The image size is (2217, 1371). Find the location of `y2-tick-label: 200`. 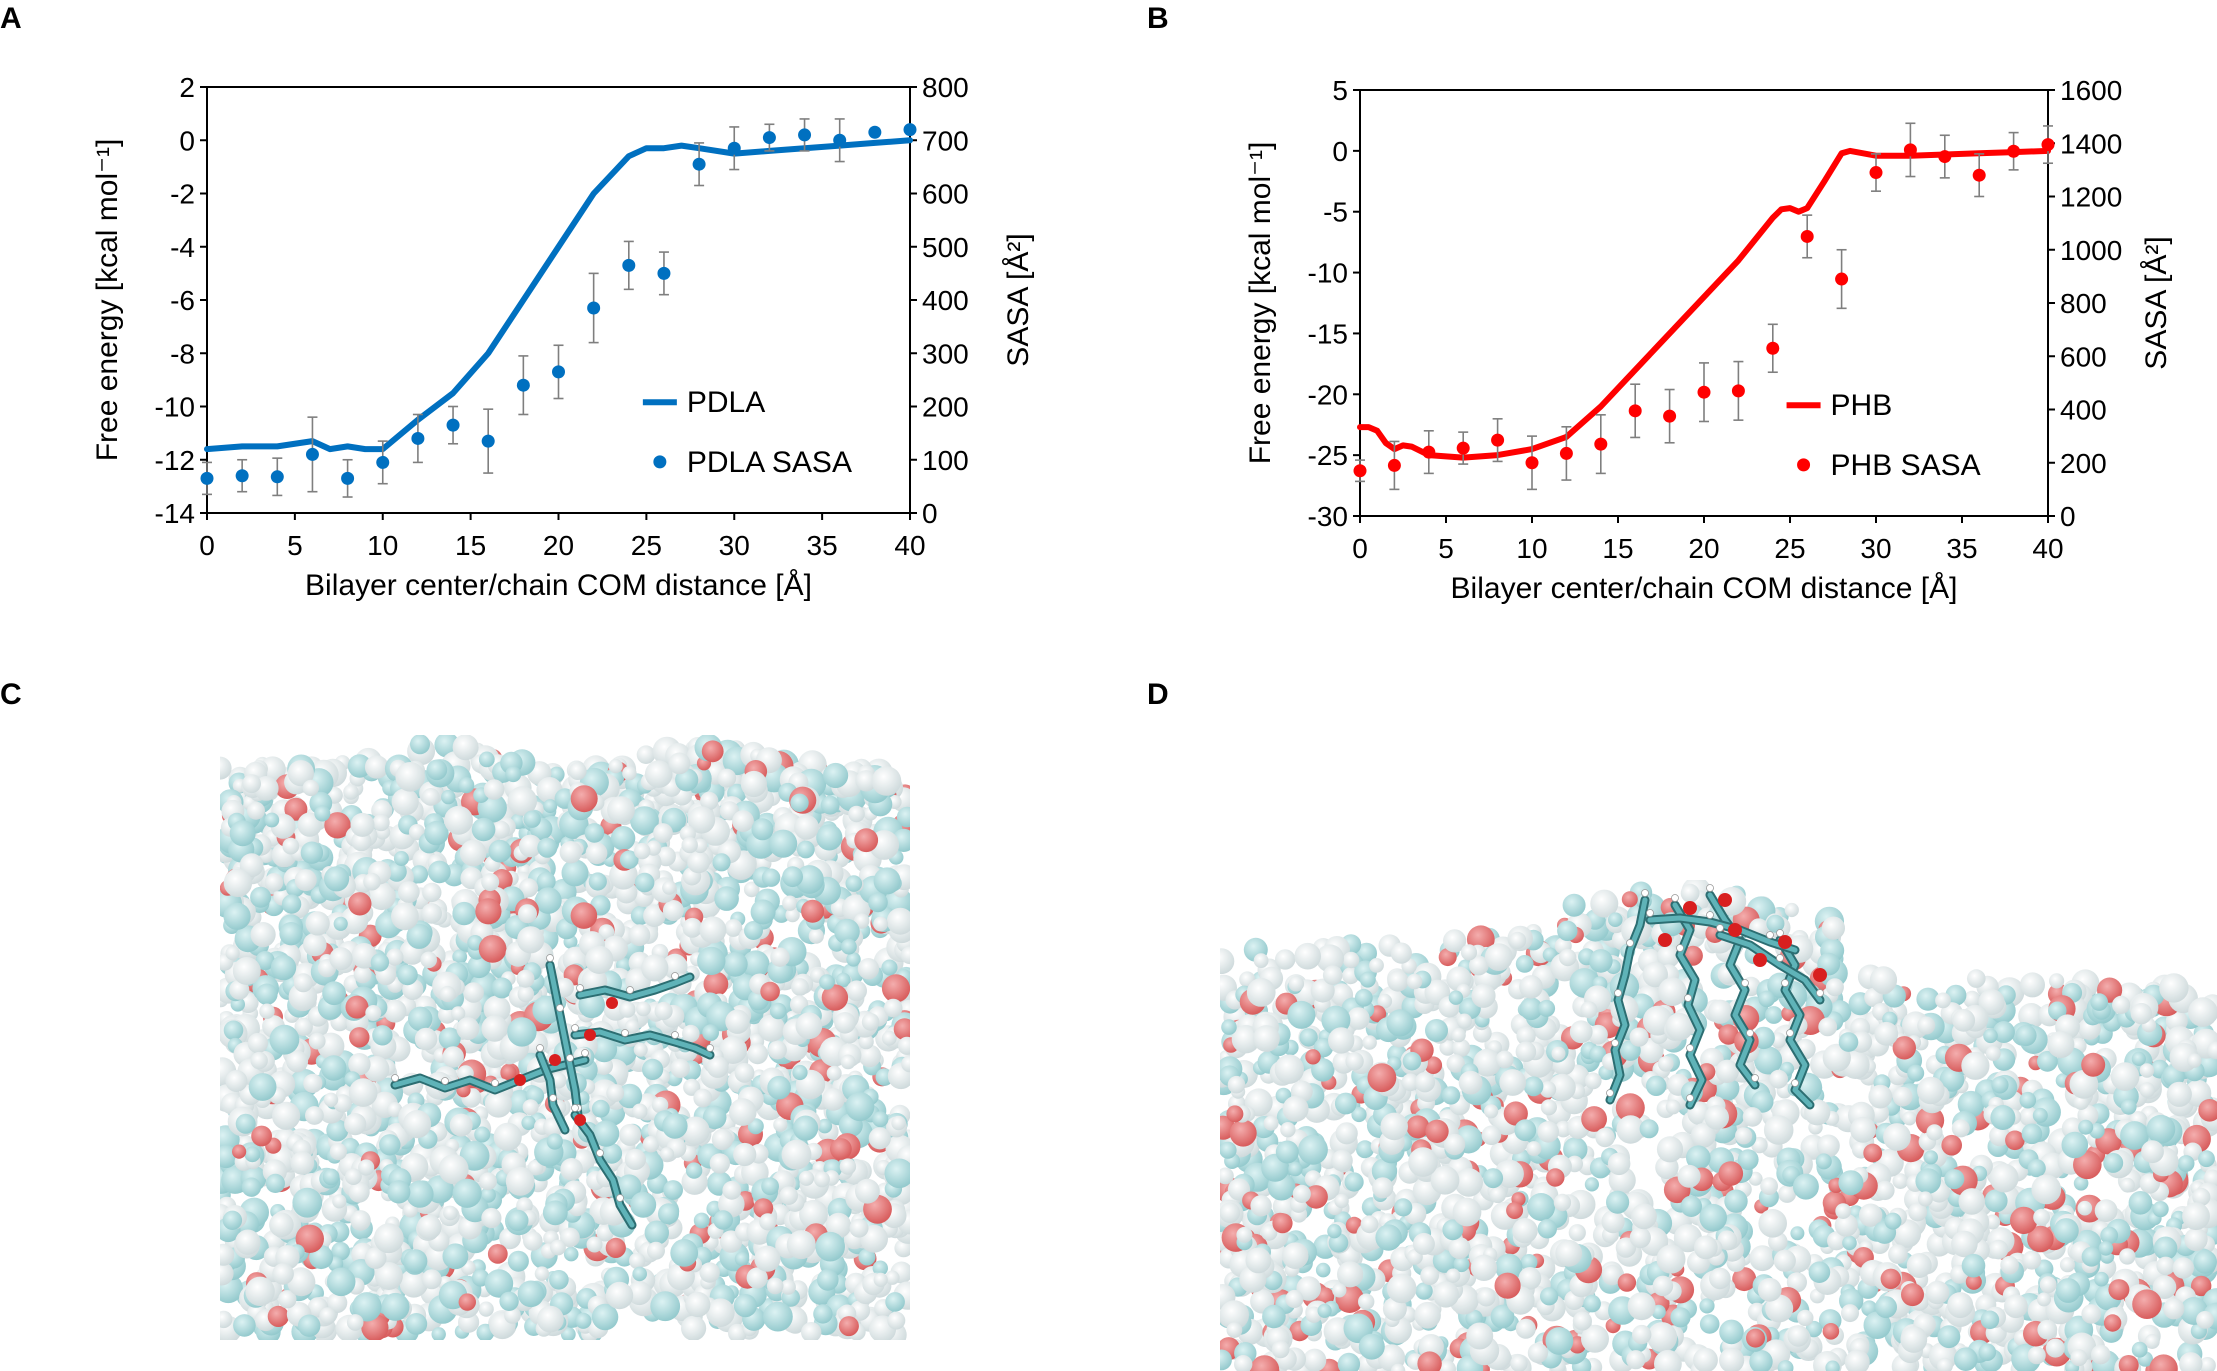

y2-tick-label: 200 is located at coordinates (2083, 463).